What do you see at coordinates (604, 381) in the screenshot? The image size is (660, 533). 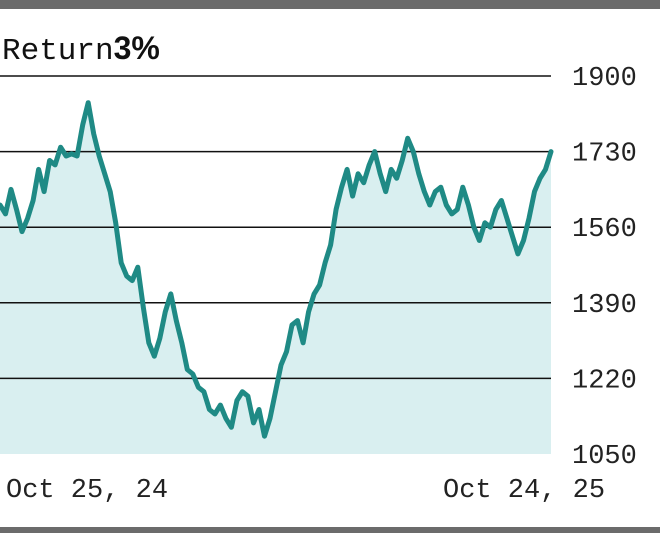 I see `y-tick-label-1220: 1220` at bounding box center [604, 381].